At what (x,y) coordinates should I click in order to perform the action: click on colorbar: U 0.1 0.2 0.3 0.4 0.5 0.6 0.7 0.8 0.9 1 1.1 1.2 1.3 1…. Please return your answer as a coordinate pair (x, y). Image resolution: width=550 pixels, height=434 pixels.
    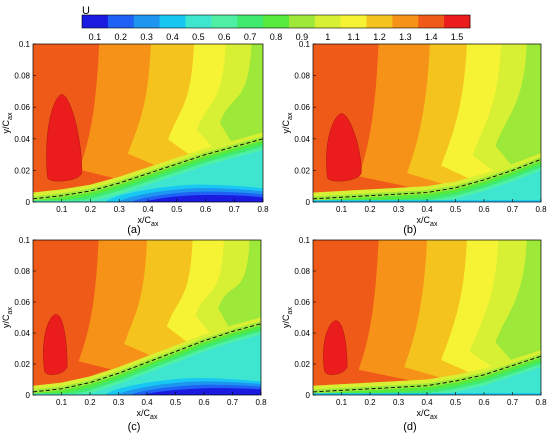
    Looking at the image, I should click on (276, 23).